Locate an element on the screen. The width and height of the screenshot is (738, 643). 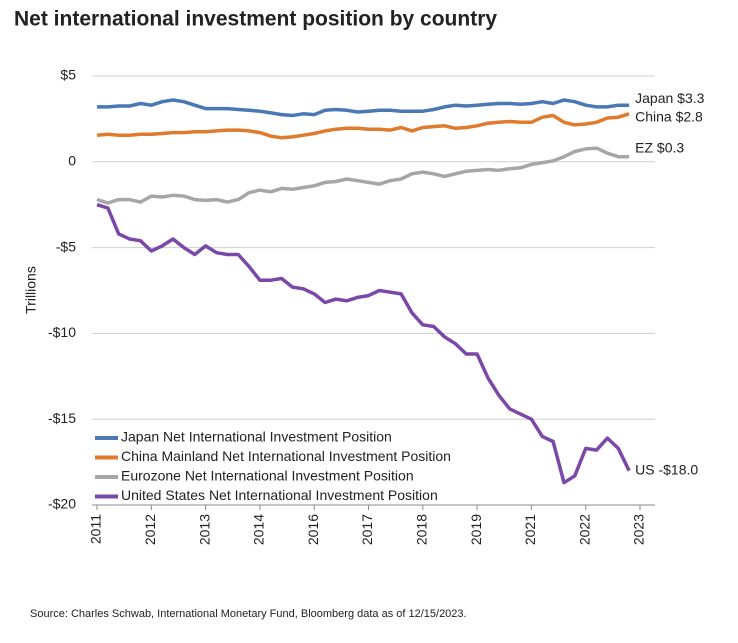
x-tick-label: 2012 is located at coordinates (150, 529).